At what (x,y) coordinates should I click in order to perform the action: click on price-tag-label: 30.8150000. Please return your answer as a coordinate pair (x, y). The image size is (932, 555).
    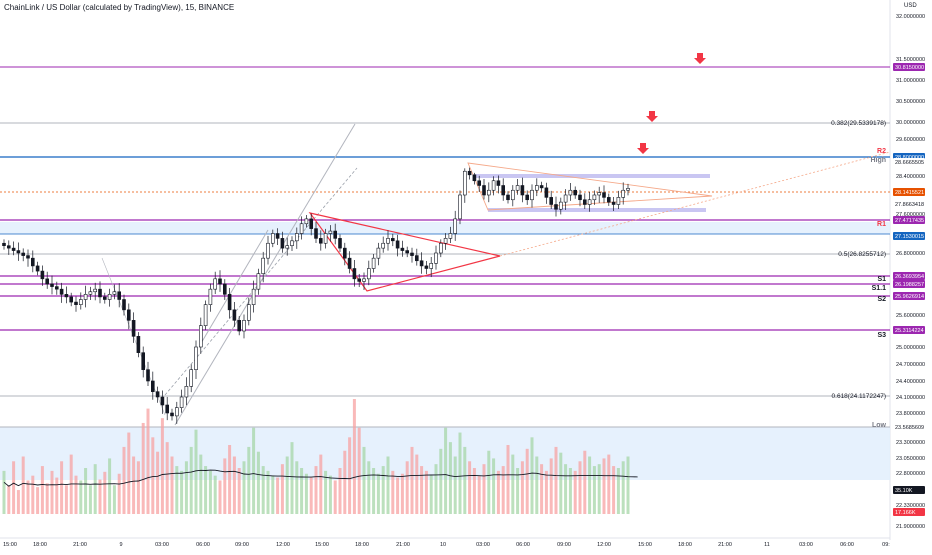
    Looking at the image, I should click on (909, 68).